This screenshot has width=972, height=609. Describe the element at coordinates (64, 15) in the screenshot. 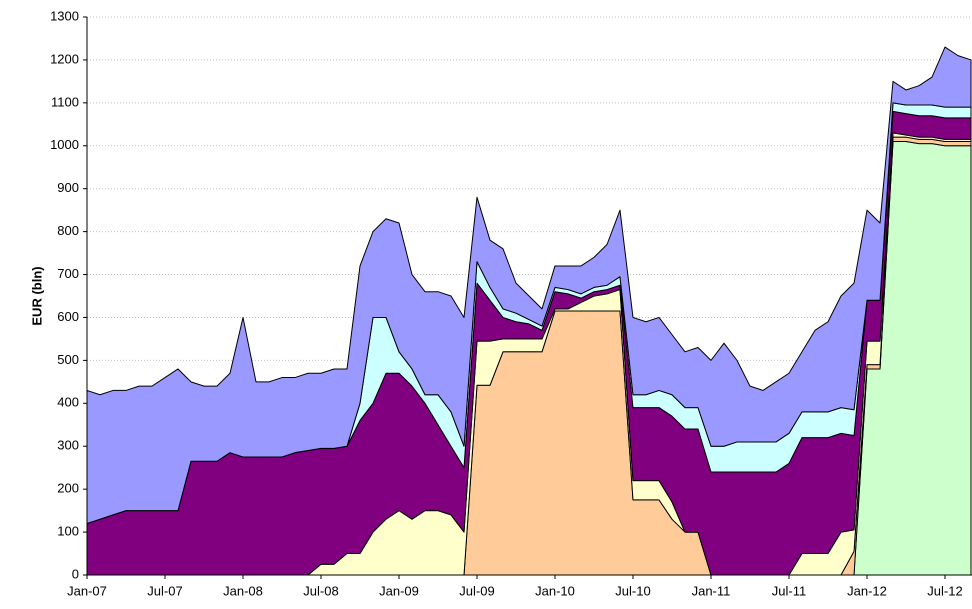

I see `y-tick-label: 1300` at that location.